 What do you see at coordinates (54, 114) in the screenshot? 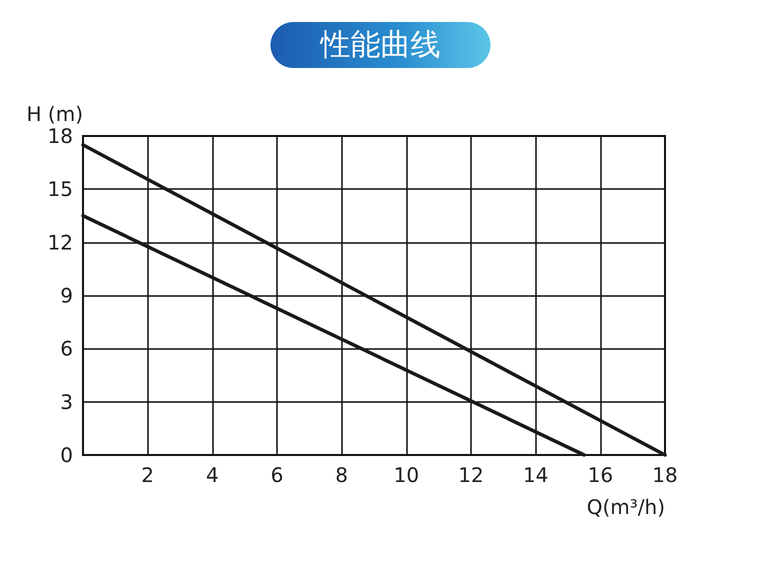
I see `y-axis-title: H (m)` at bounding box center [54, 114].